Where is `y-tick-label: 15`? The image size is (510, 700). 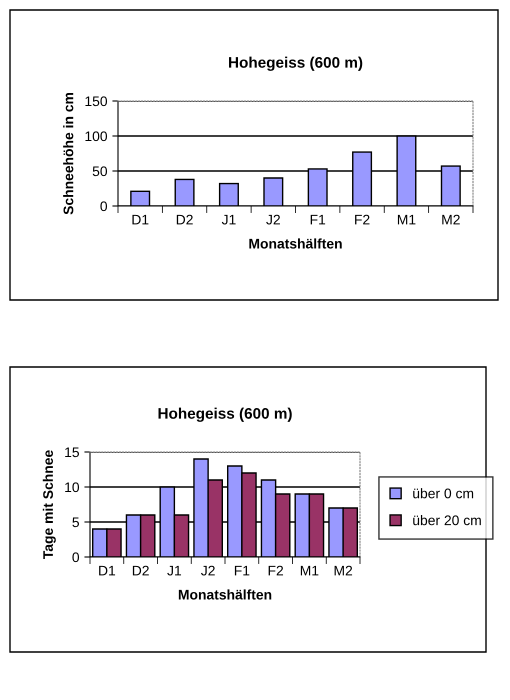 y-tick-label: 15 is located at coordinates (72, 452).